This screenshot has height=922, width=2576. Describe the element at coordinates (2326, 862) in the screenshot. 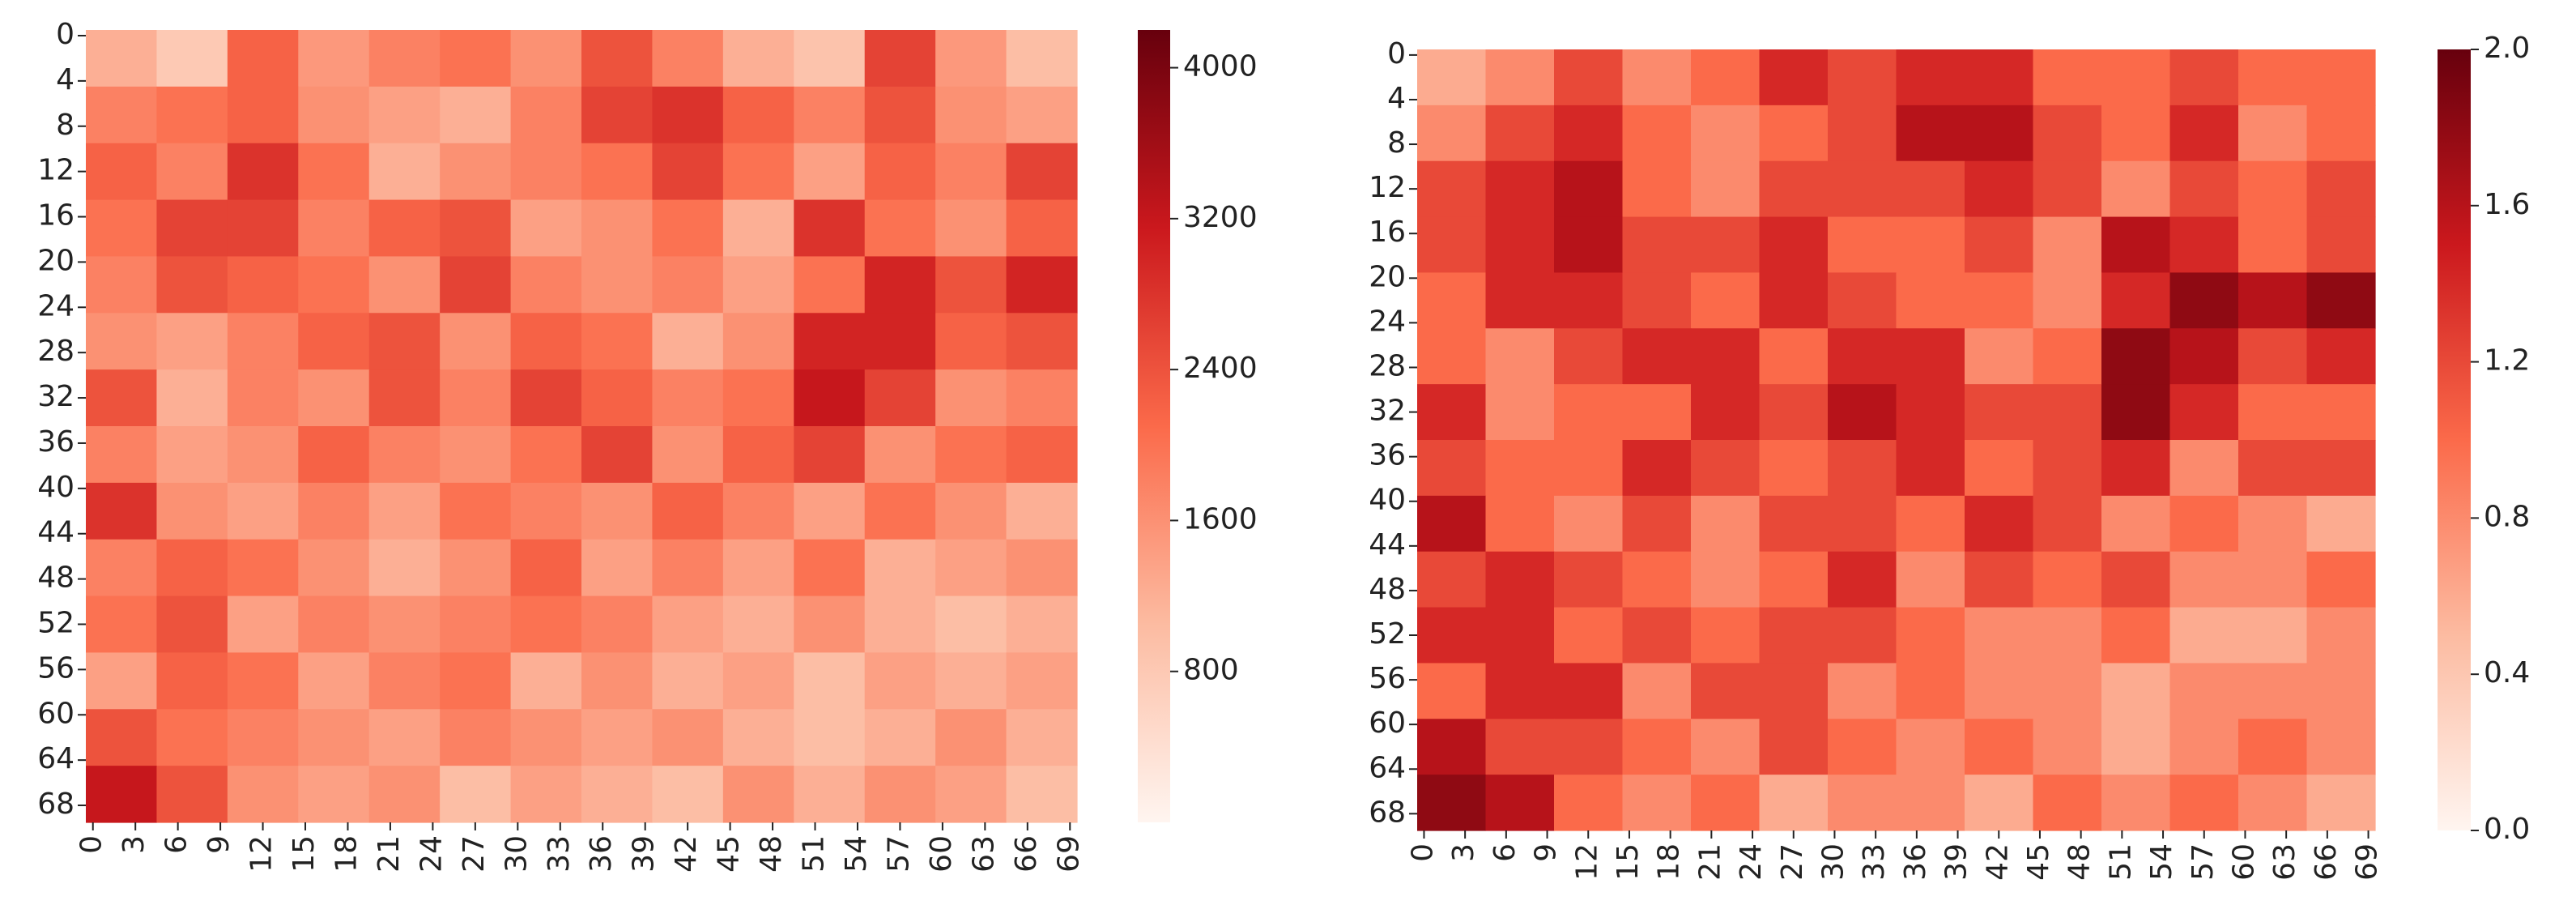

I see `x-tick-label: 66` at that location.